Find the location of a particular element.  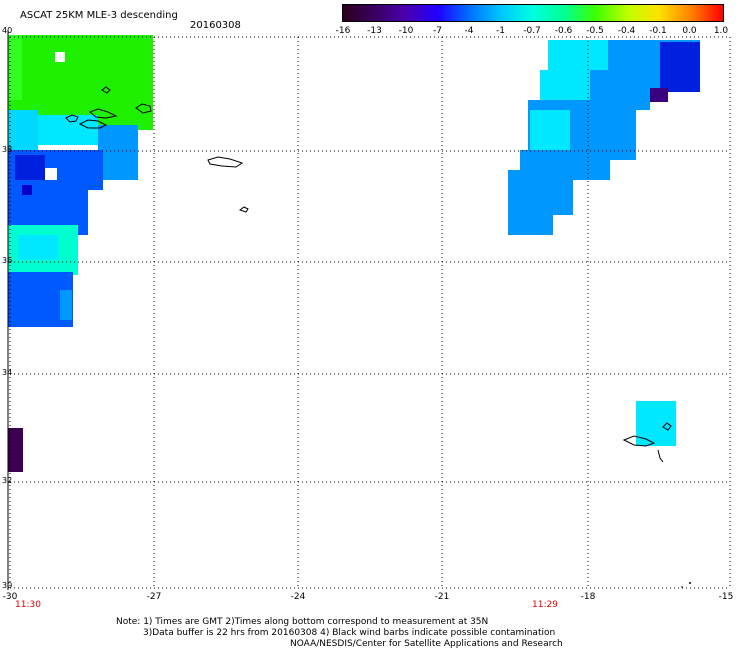

lat-label-32: 32 is located at coordinates (7, 480).